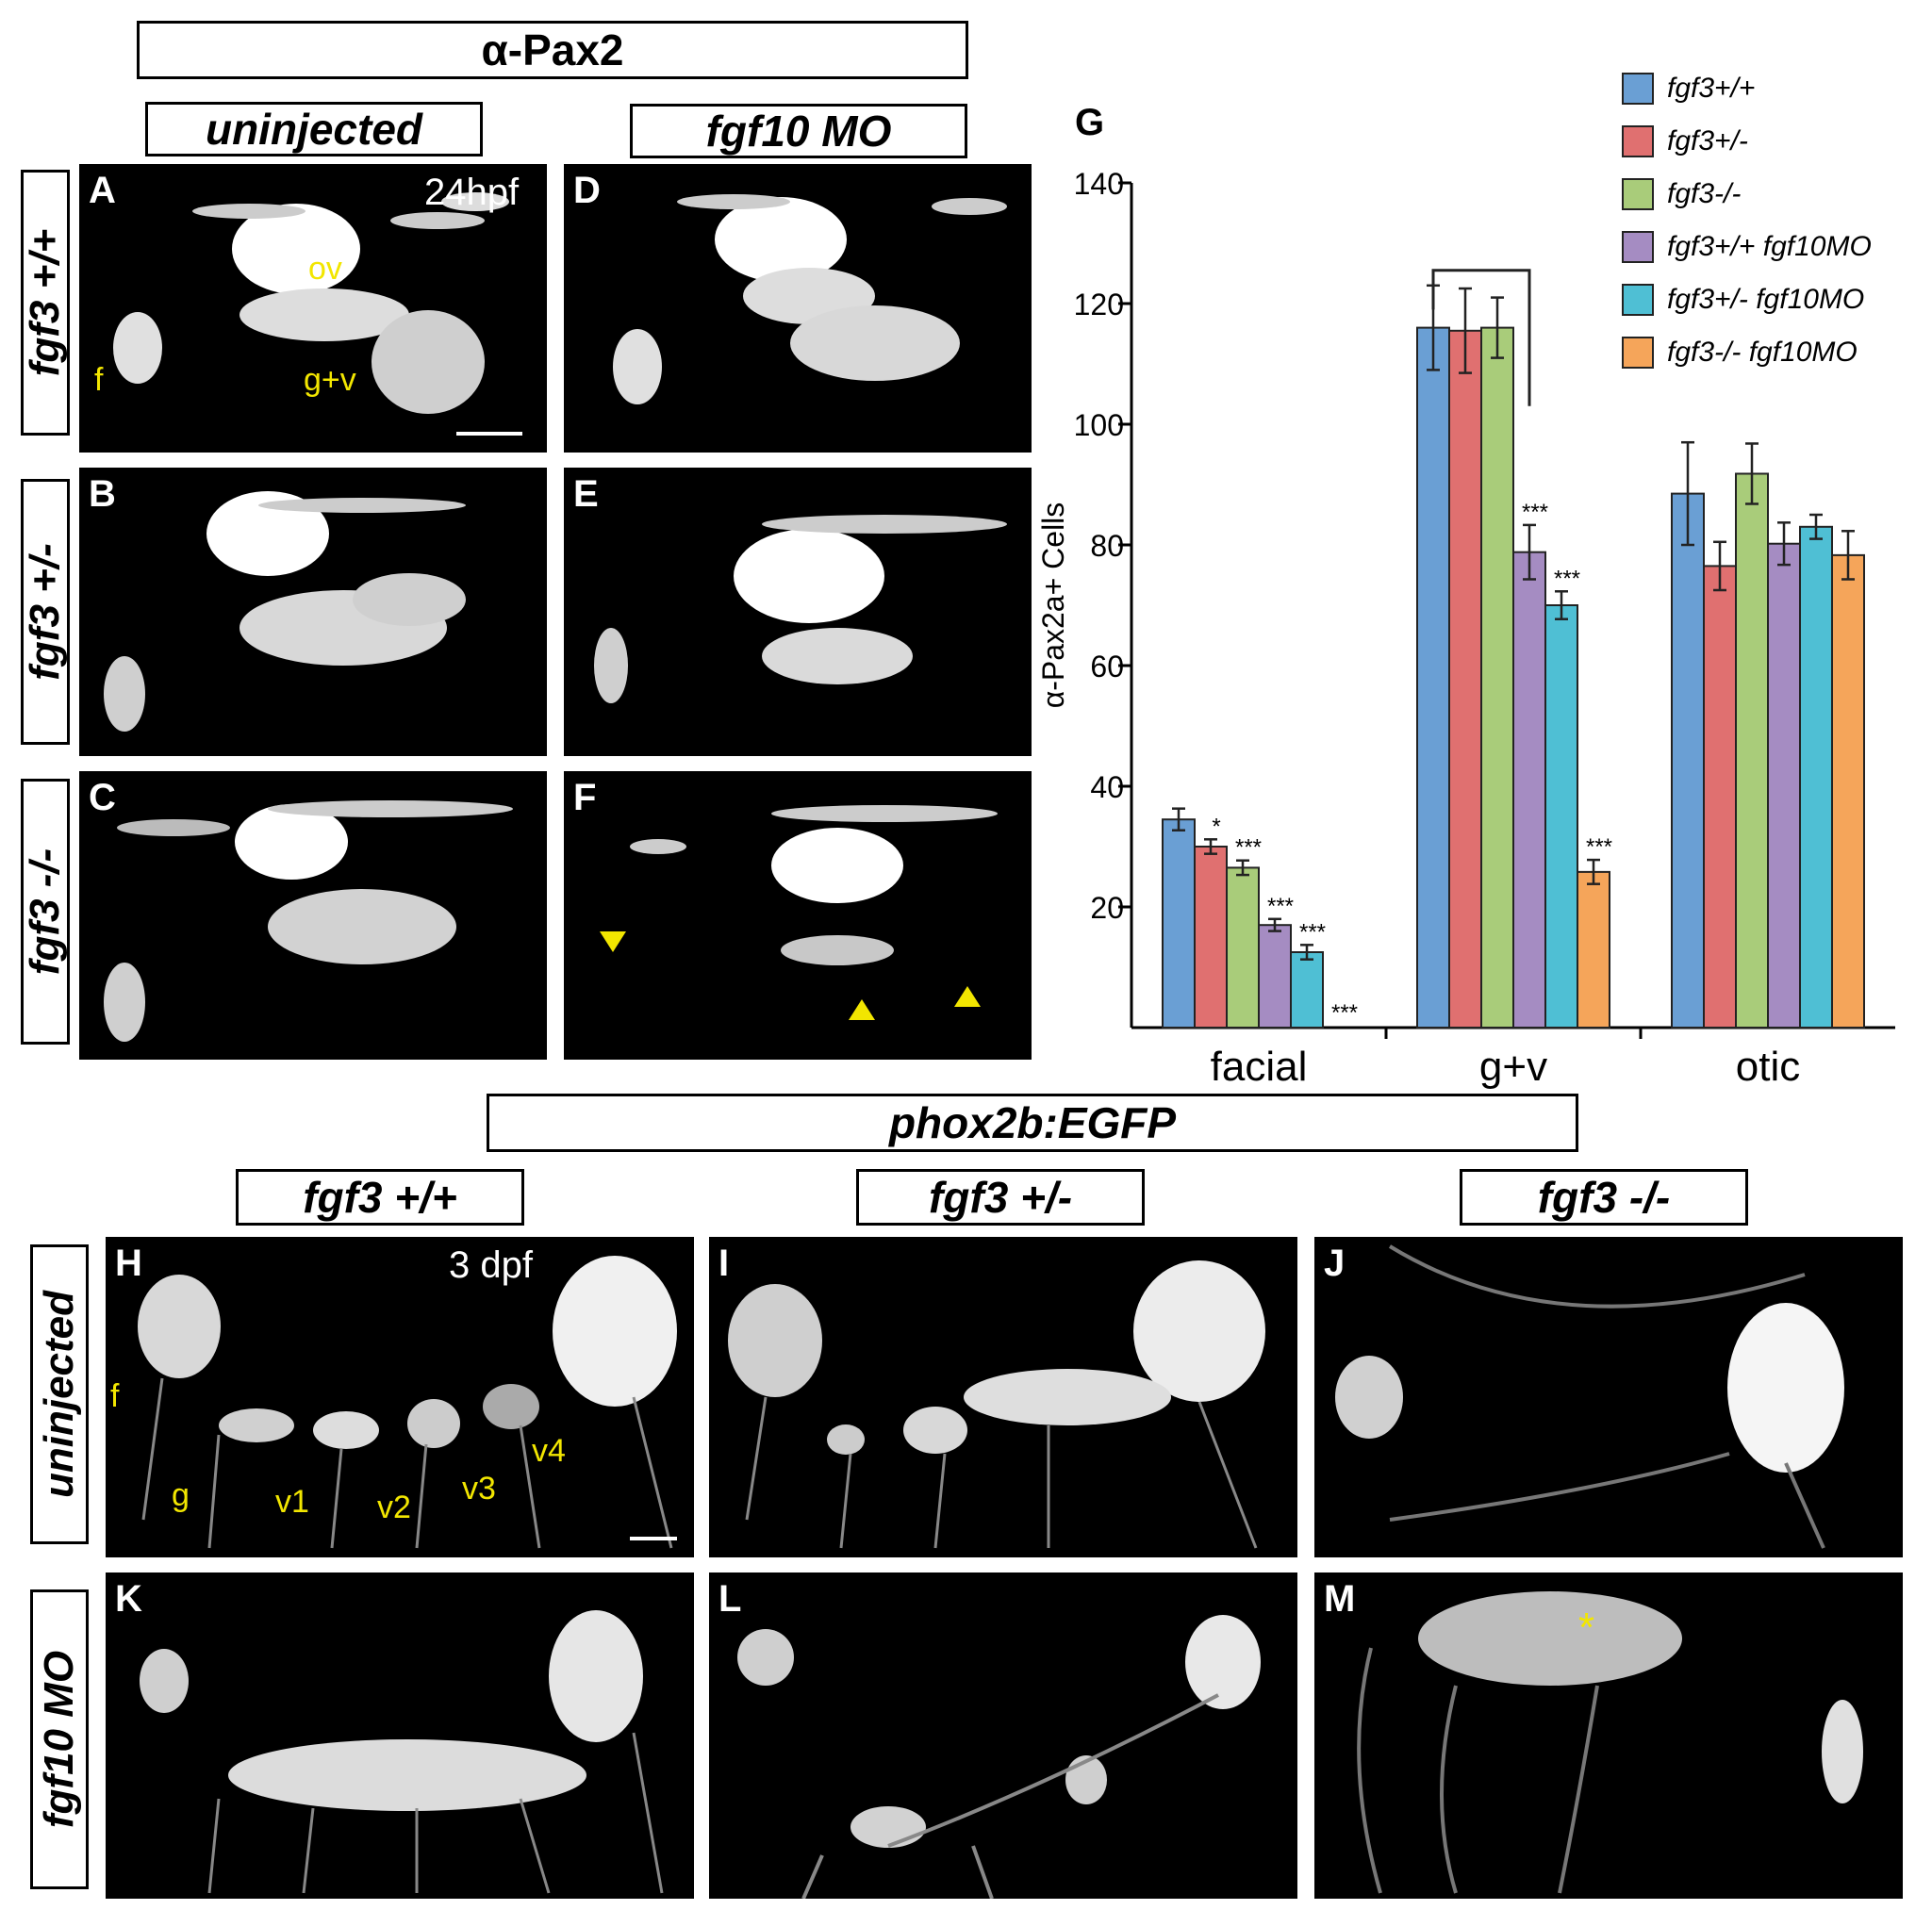  Describe the element at coordinates (325, 269) in the screenshot. I see `label-ov: ov` at that location.